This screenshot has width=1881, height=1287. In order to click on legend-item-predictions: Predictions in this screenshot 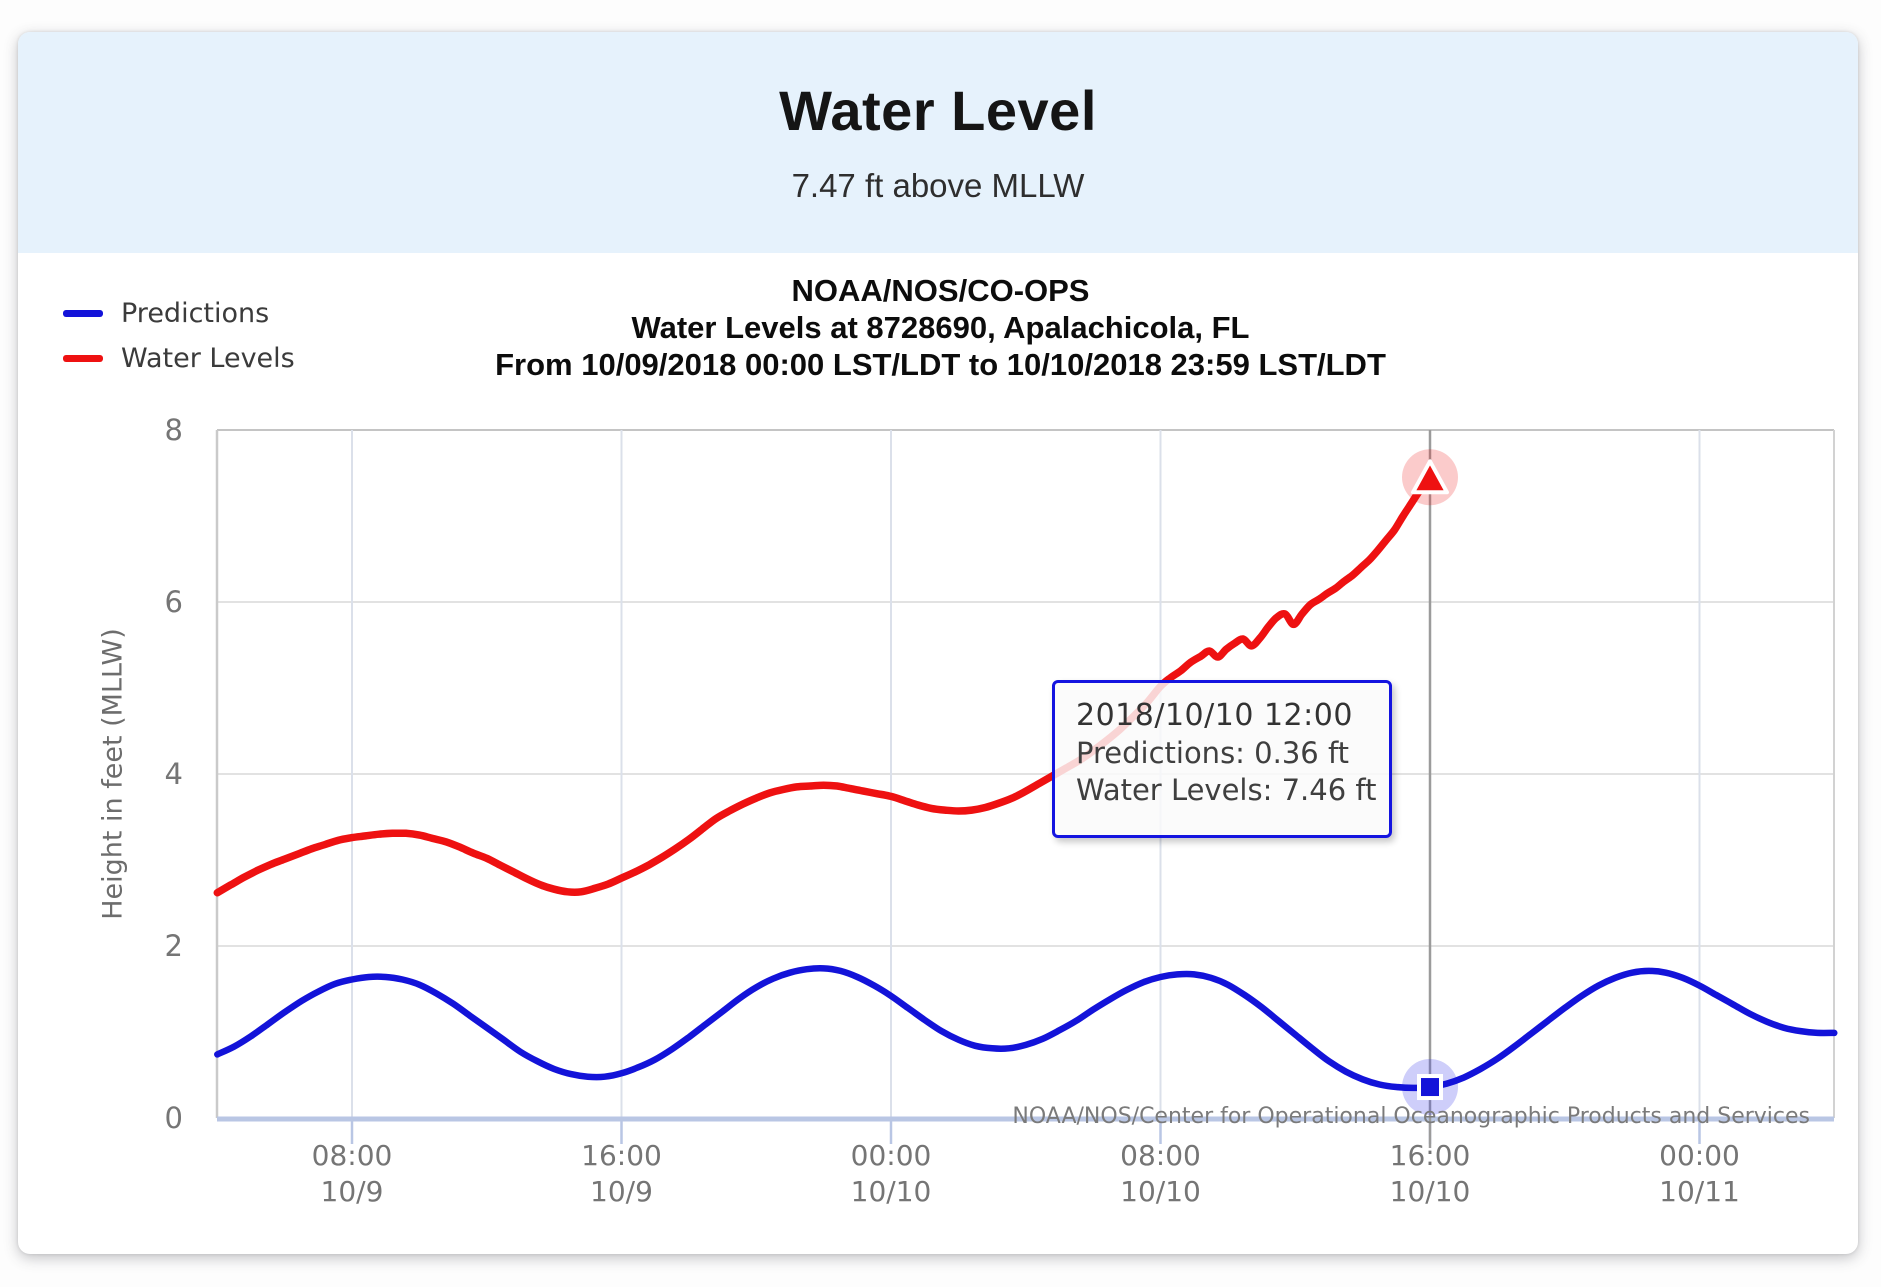, I will do `click(179, 313)`.